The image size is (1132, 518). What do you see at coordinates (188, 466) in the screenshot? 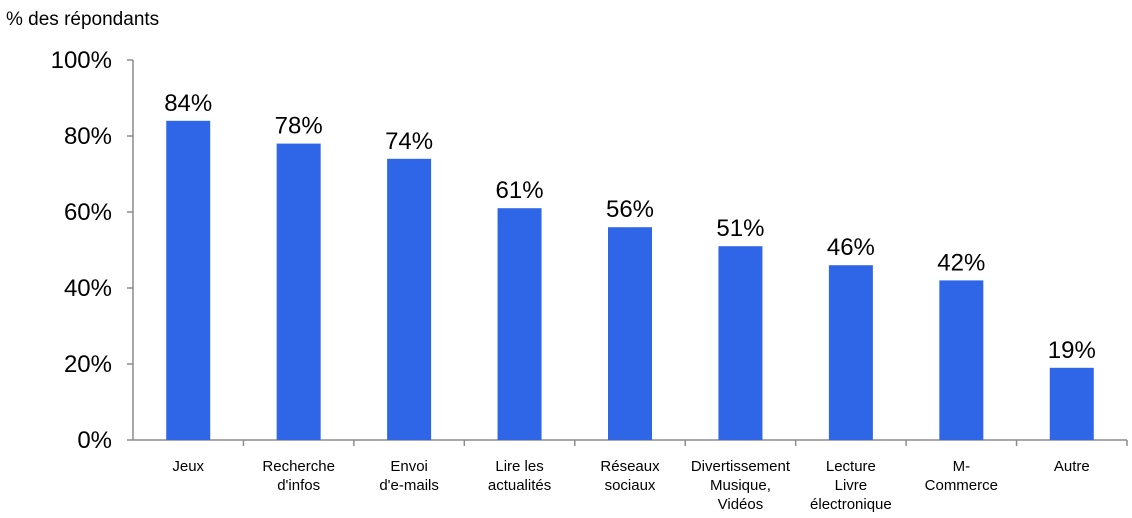
I see `category-label: Jeux` at bounding box center [188, 466].